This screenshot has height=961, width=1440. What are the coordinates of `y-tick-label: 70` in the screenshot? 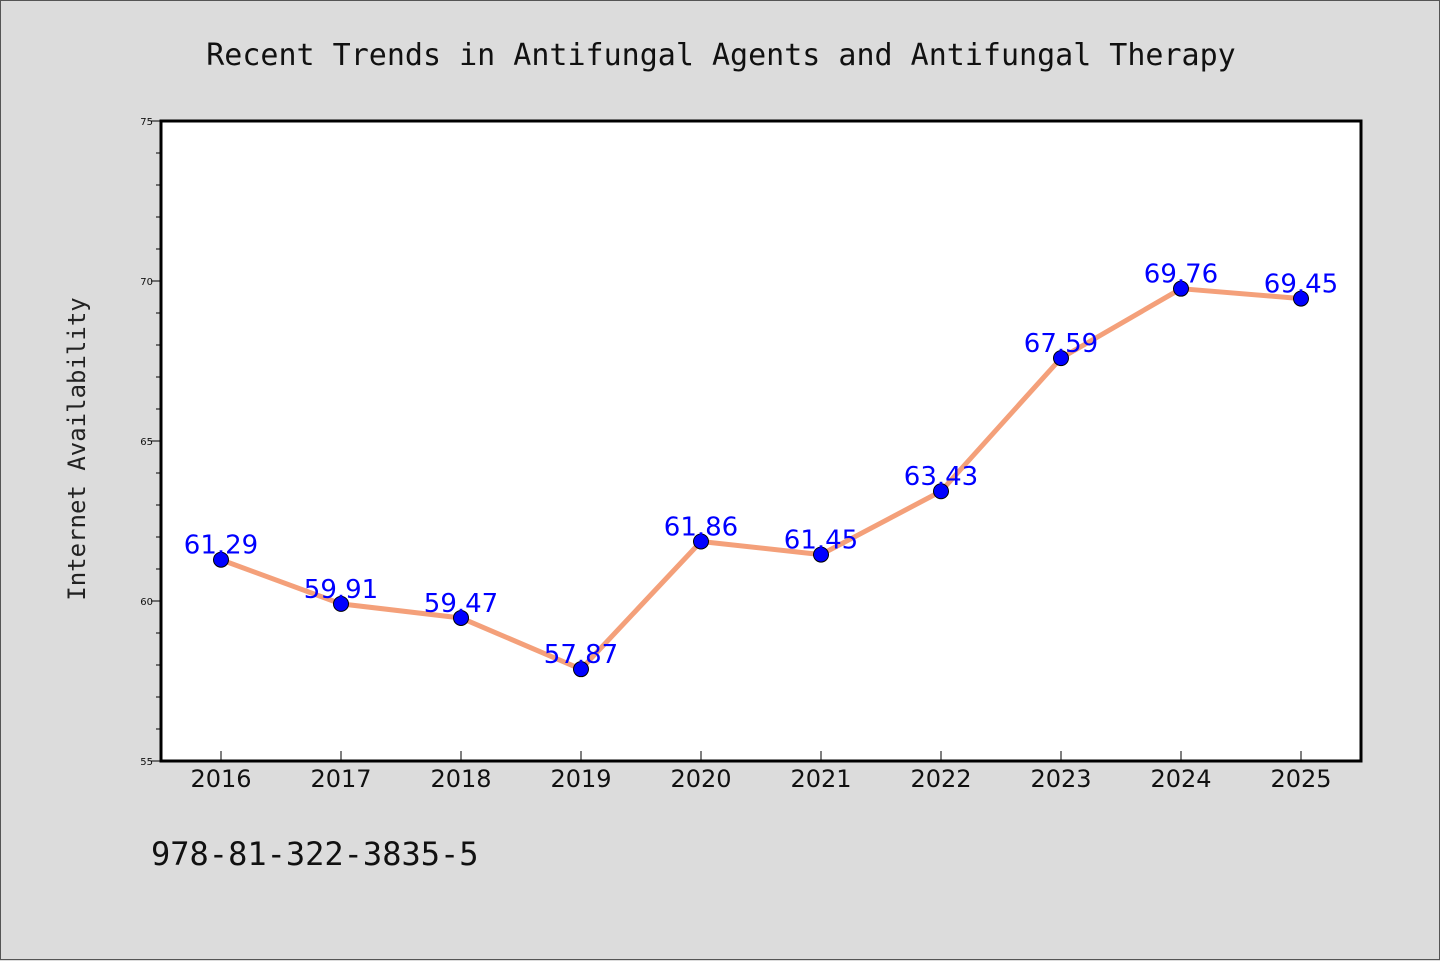 It's located at (146, 282).